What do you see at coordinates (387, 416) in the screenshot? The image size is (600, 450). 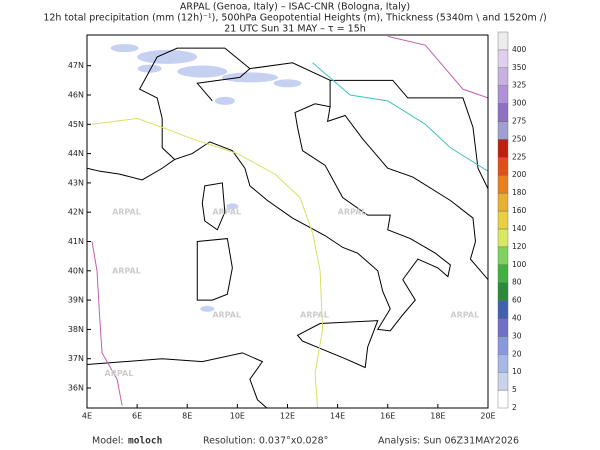 I see `lon-label: 16E` at bounding box center [387, 416].